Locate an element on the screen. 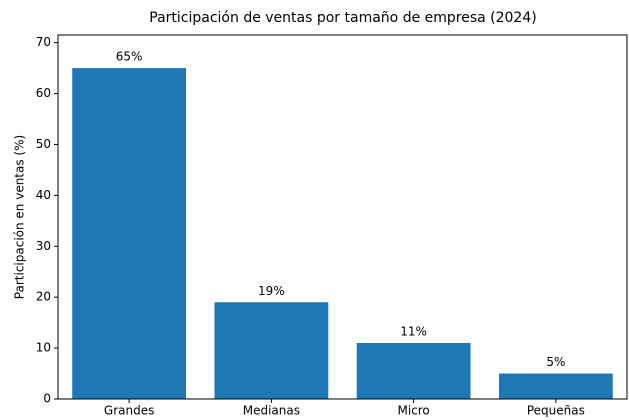 Image resolution: width=629 pixels, height=420 pixels. y-tick-label: 10 is located at coordinates (43, 348).